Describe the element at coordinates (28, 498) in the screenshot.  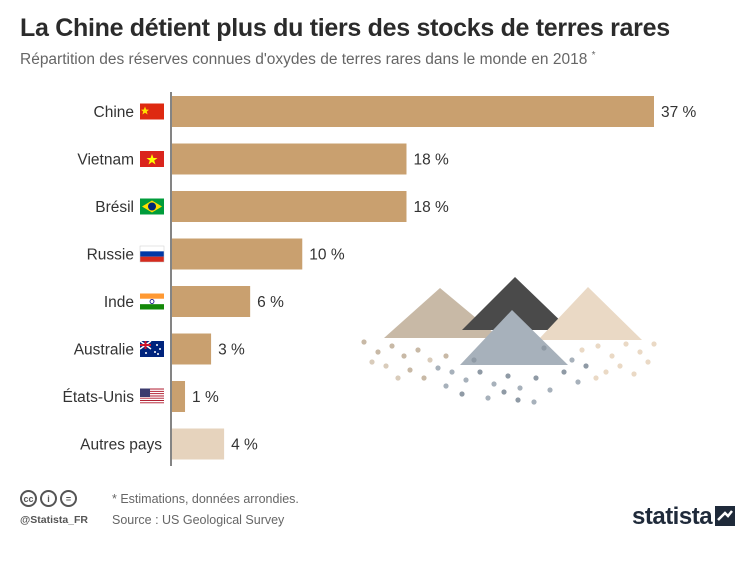
I see `cc-icon: cc` at that location.